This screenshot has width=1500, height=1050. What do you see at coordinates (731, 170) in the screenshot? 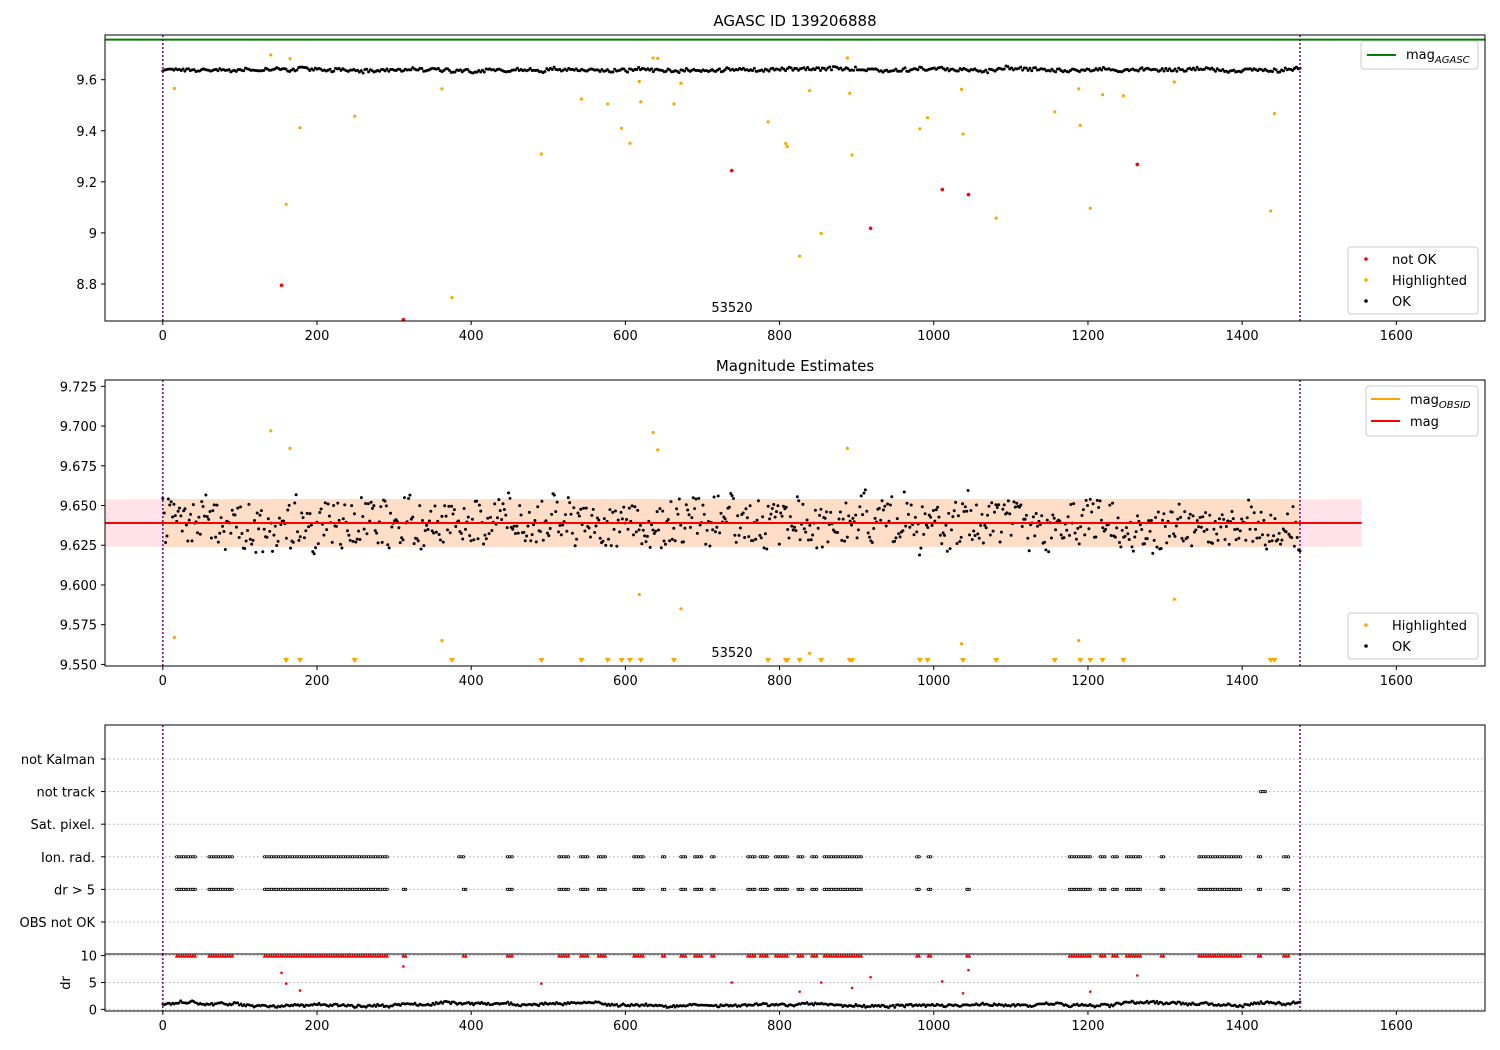
I see `not-ok-point` at bounding box center [731, 170].